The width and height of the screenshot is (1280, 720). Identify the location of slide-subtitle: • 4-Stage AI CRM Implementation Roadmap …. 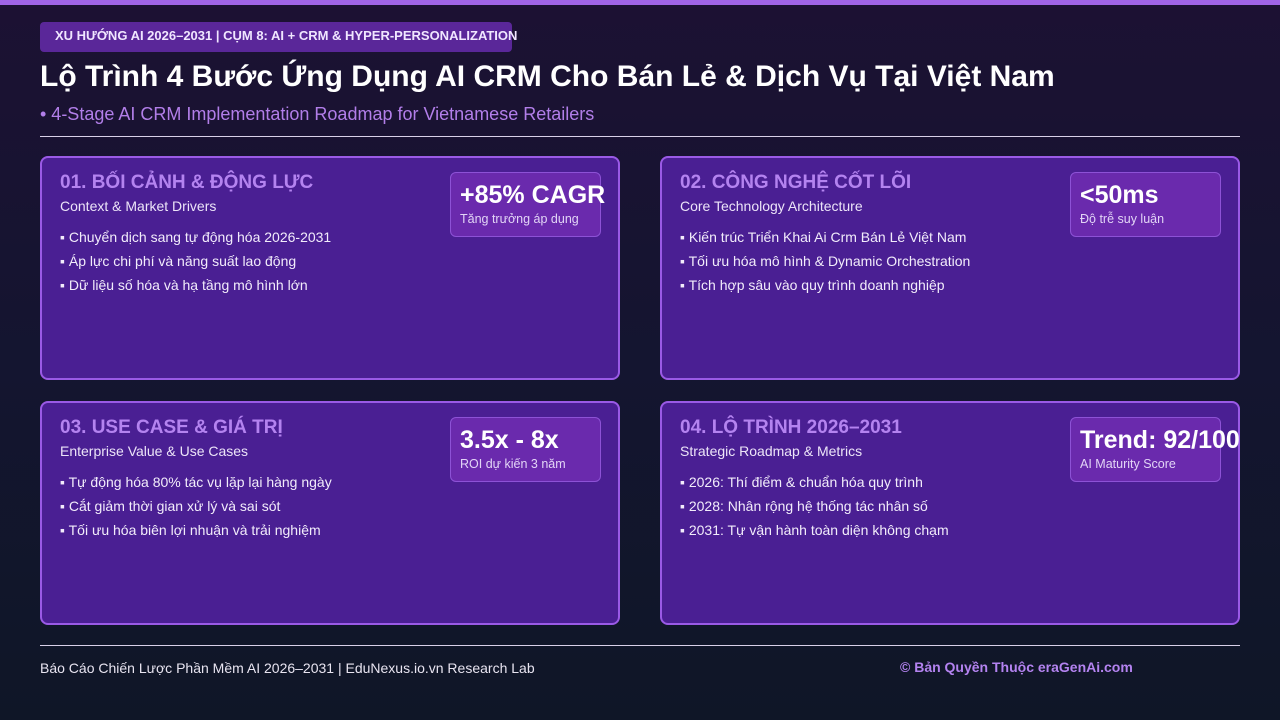
(317, 114).